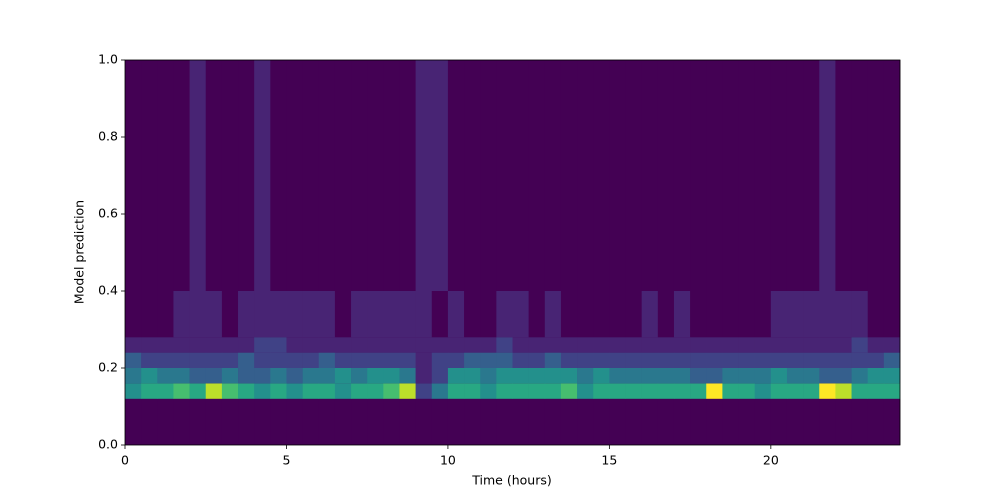 The width and height of the screenshot is (1000, 500). What do you see at coordinates (511, 480) in the screenshot?
I see `x-axis-label: Time (hours)` at bounding box center [511, 480].